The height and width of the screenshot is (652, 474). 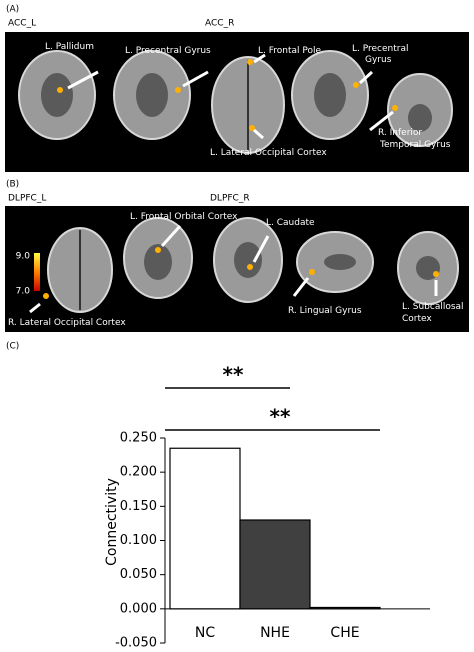 I want to click on region-line: L. Subcallosal, so click(x=433, y=307).